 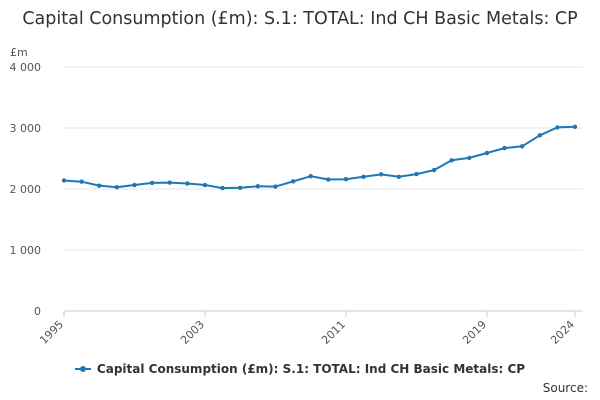 I want to click on x-axis: 1995 2003 2011 2019 2024, so click(x=310, y=328).